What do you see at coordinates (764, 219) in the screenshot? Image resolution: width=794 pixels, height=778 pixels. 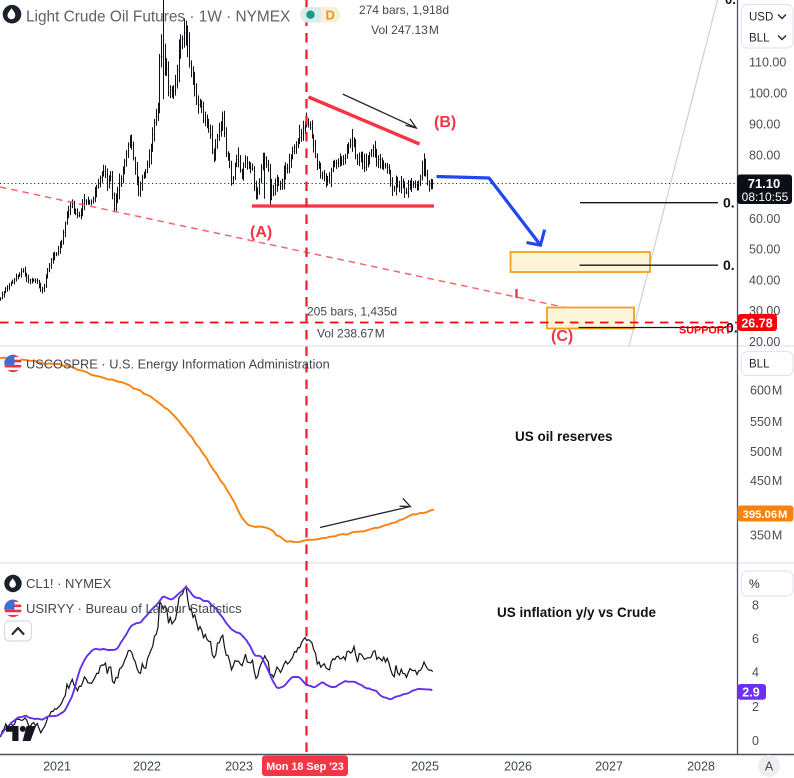 I see `svg-text: 60.00` at bounding box center [764, 219].